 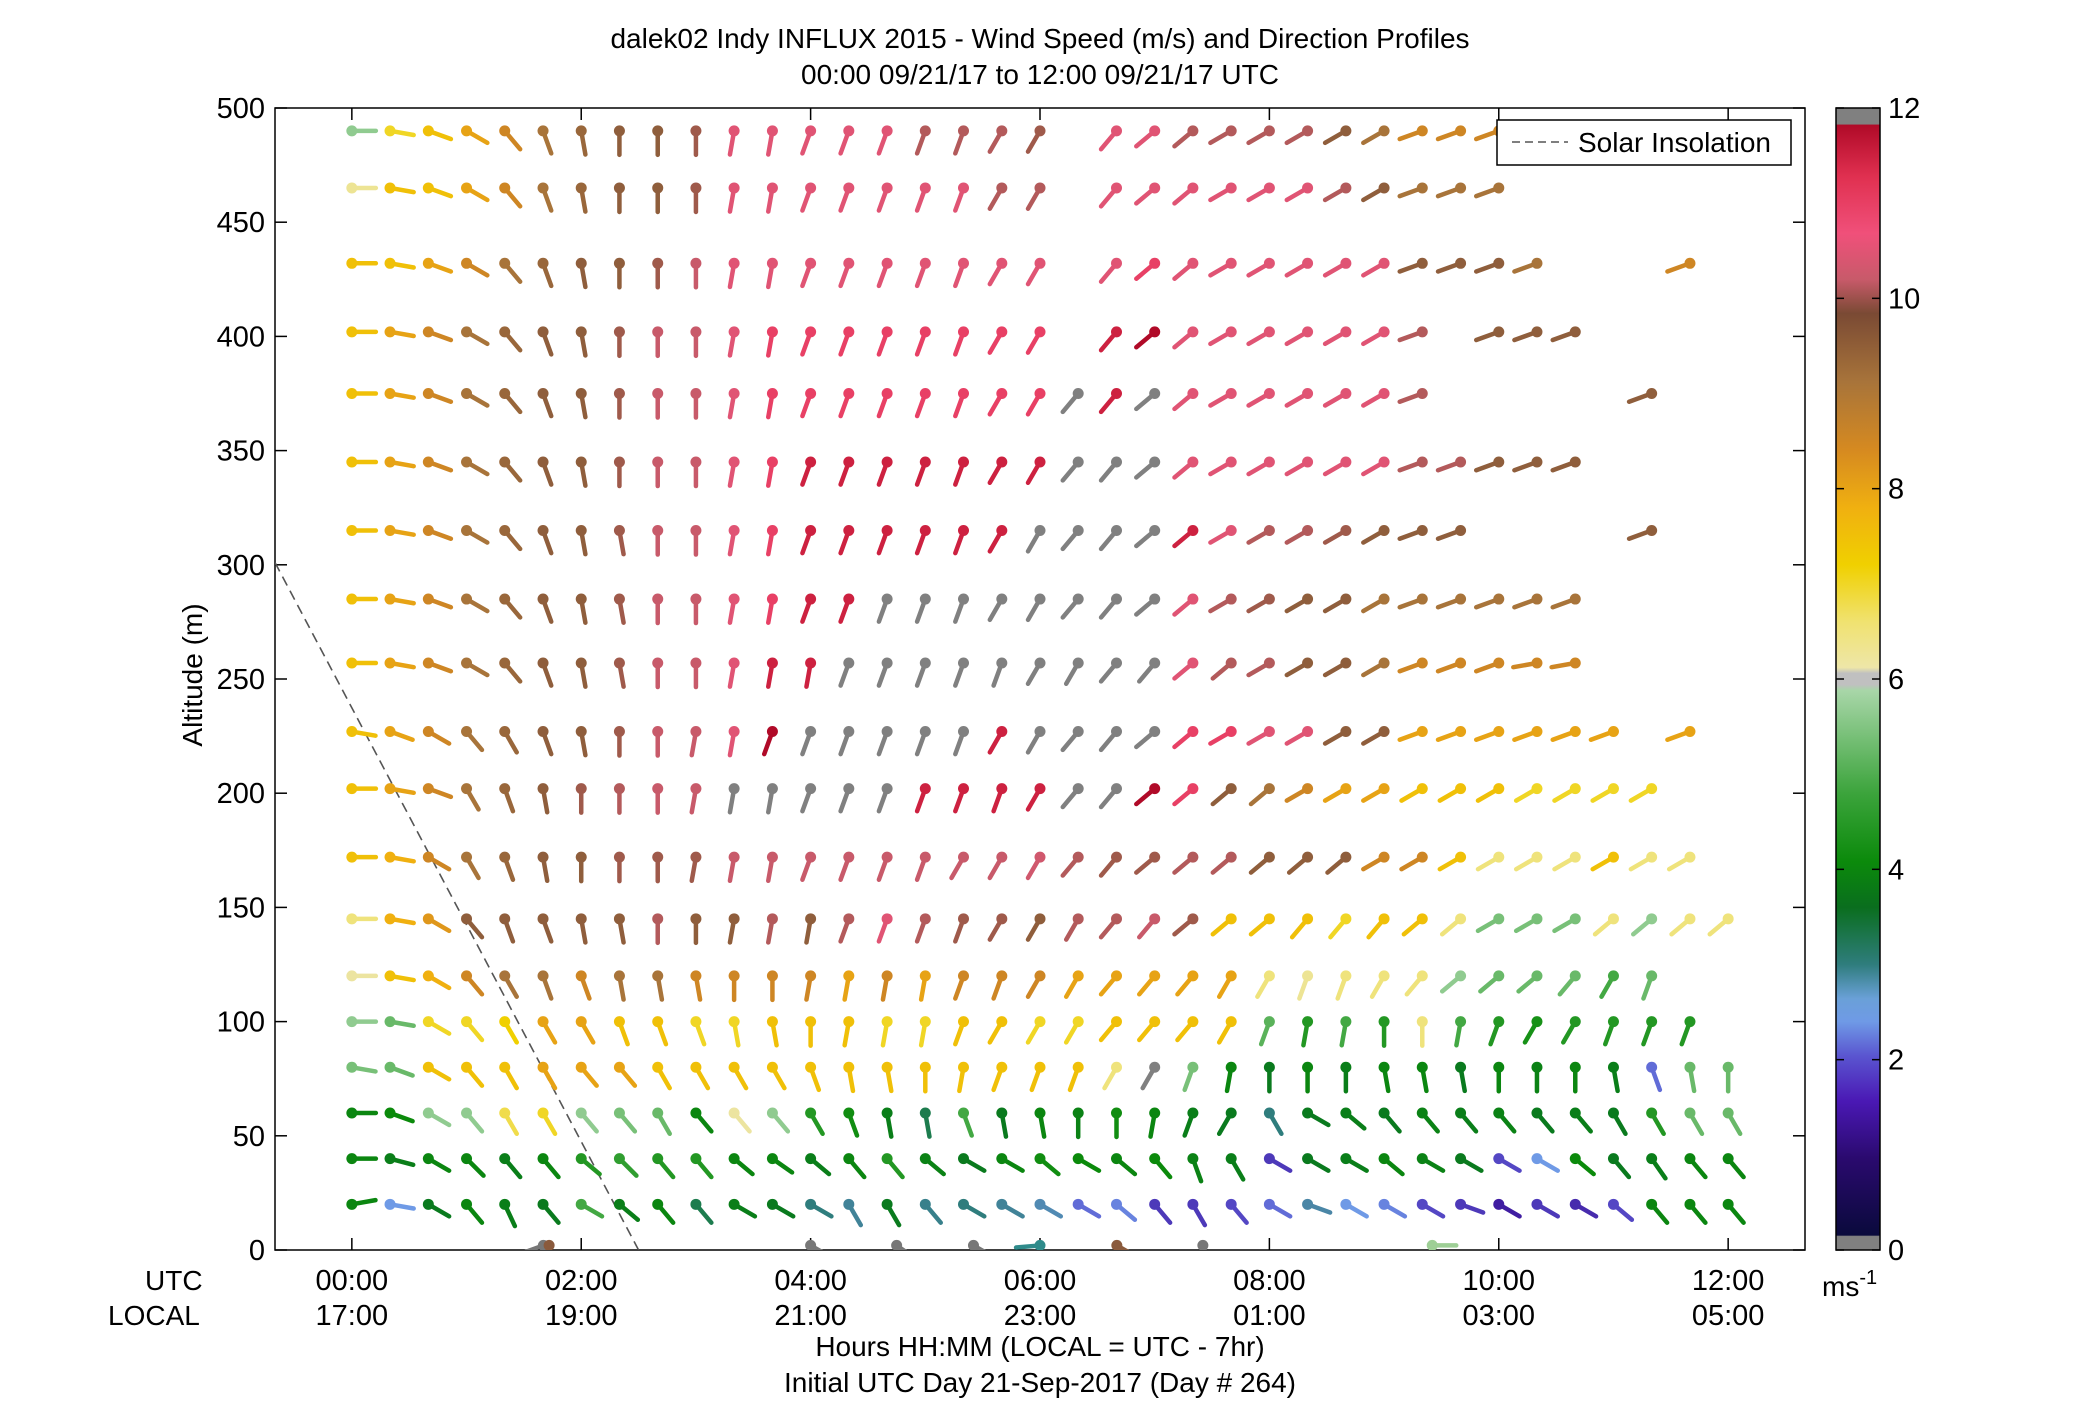 What do you see at coordinates (810, 1281) in the screenshot?
I see `x-tick-label-utc: 04:00` at bounding box center [810, 1281].